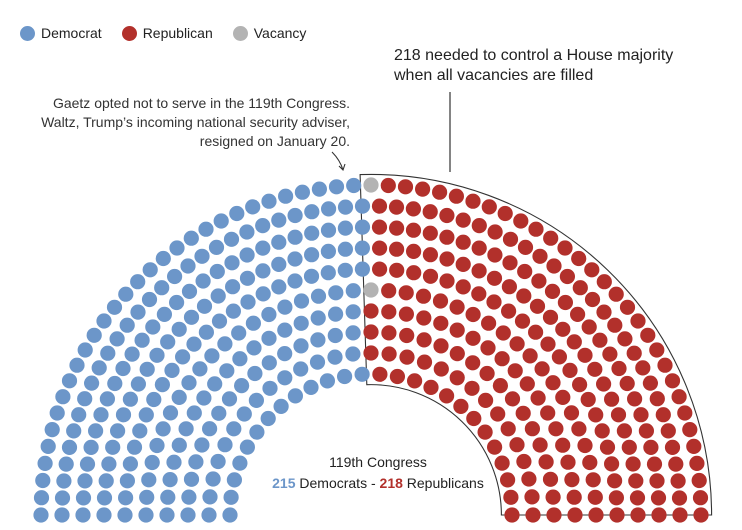 The width and height of the screenshot is (742, 530). I want to click on legend-label-republican: Republican, so click(177, 33).